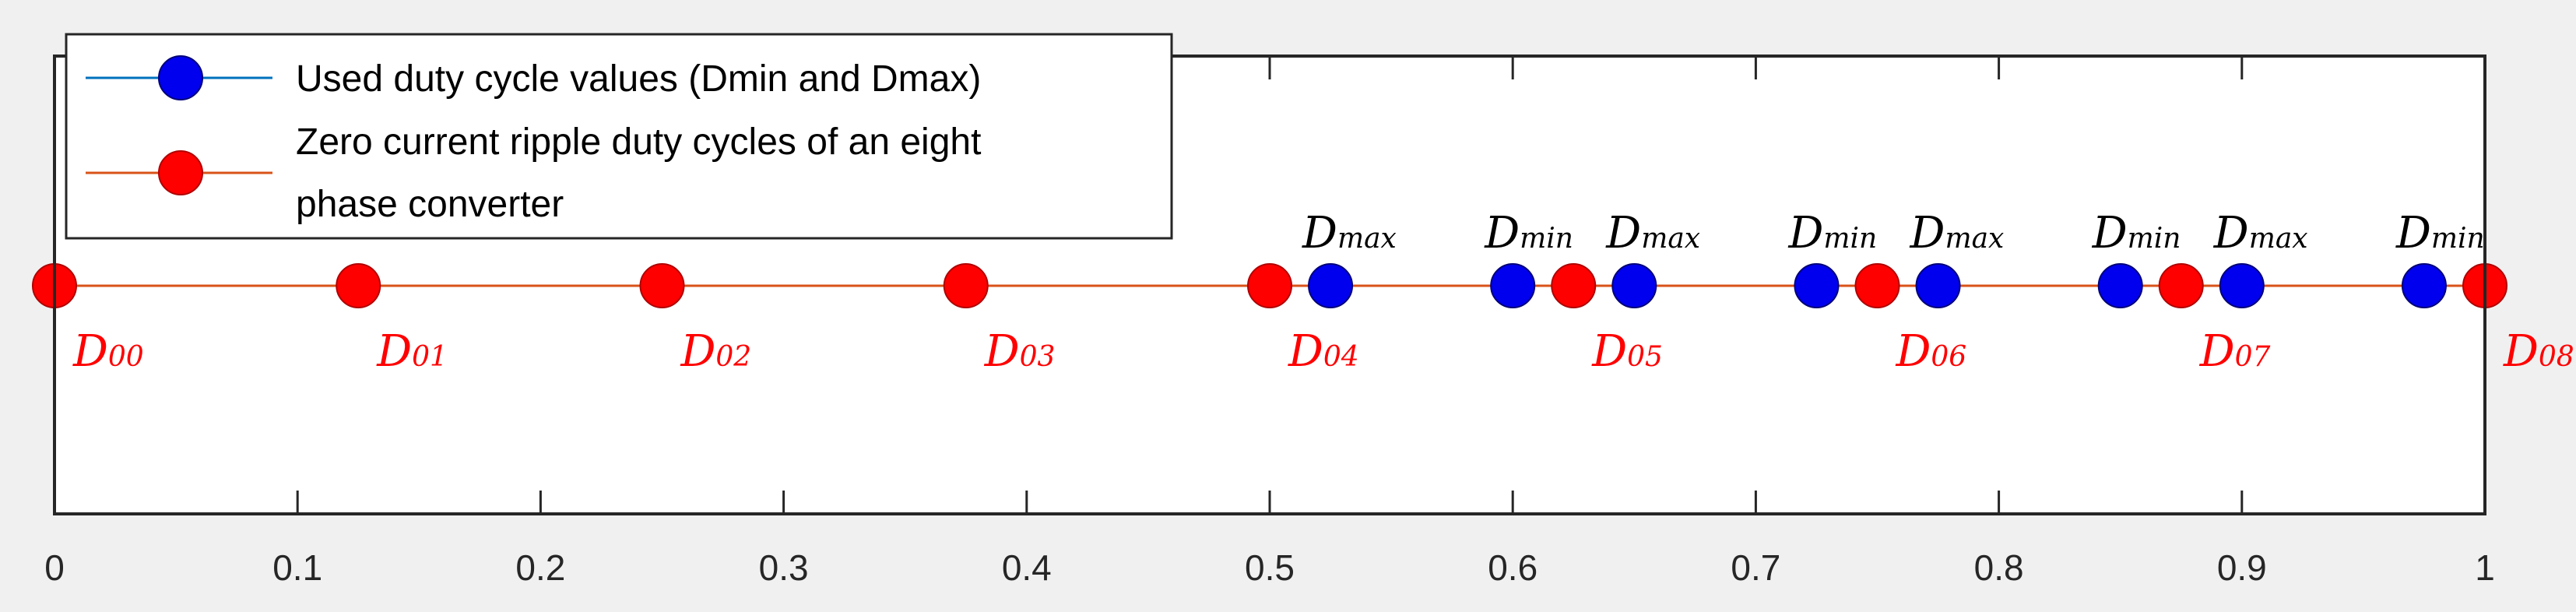 This screenshot has width=2576, height=612. What do you see at coordinates (297, 567) in the screenshot?
I see `x-tick-label: 0.1` at bounding box center [297, 567].